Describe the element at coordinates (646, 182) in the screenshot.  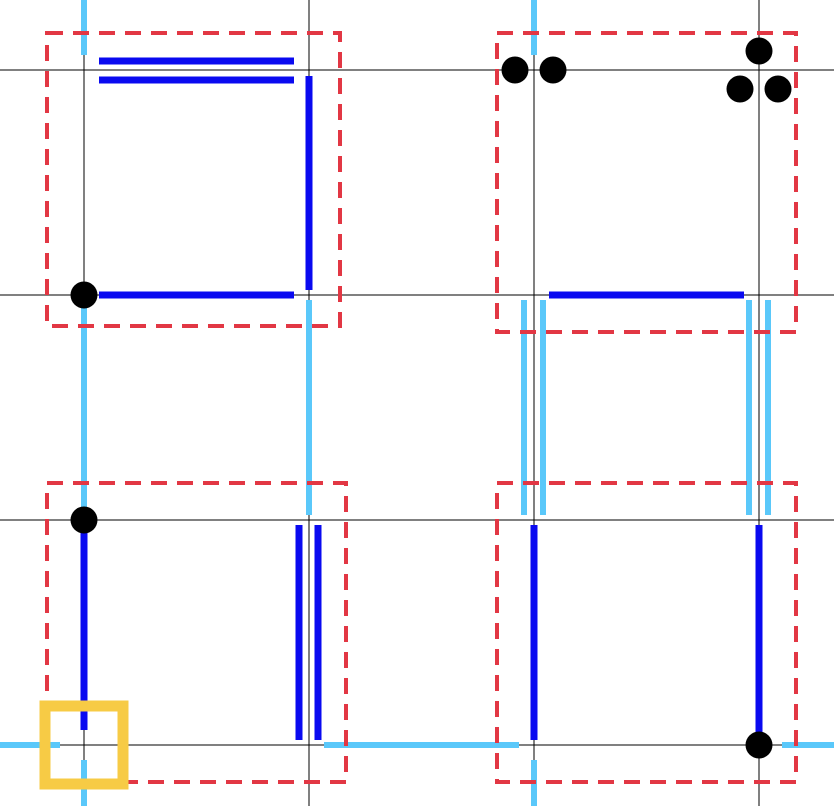
I see `region-top-right` at that location.